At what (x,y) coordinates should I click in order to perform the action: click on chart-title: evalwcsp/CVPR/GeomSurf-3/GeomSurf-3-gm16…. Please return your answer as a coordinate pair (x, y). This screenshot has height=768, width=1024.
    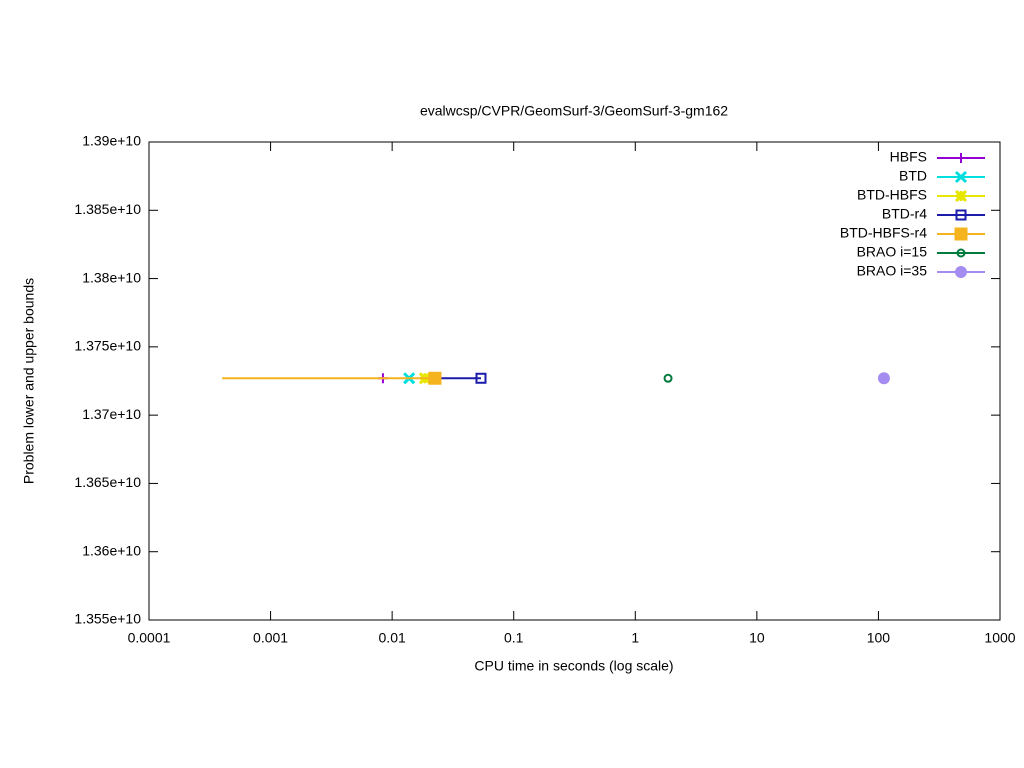
    Looking at the image, I should click on (574, 111).